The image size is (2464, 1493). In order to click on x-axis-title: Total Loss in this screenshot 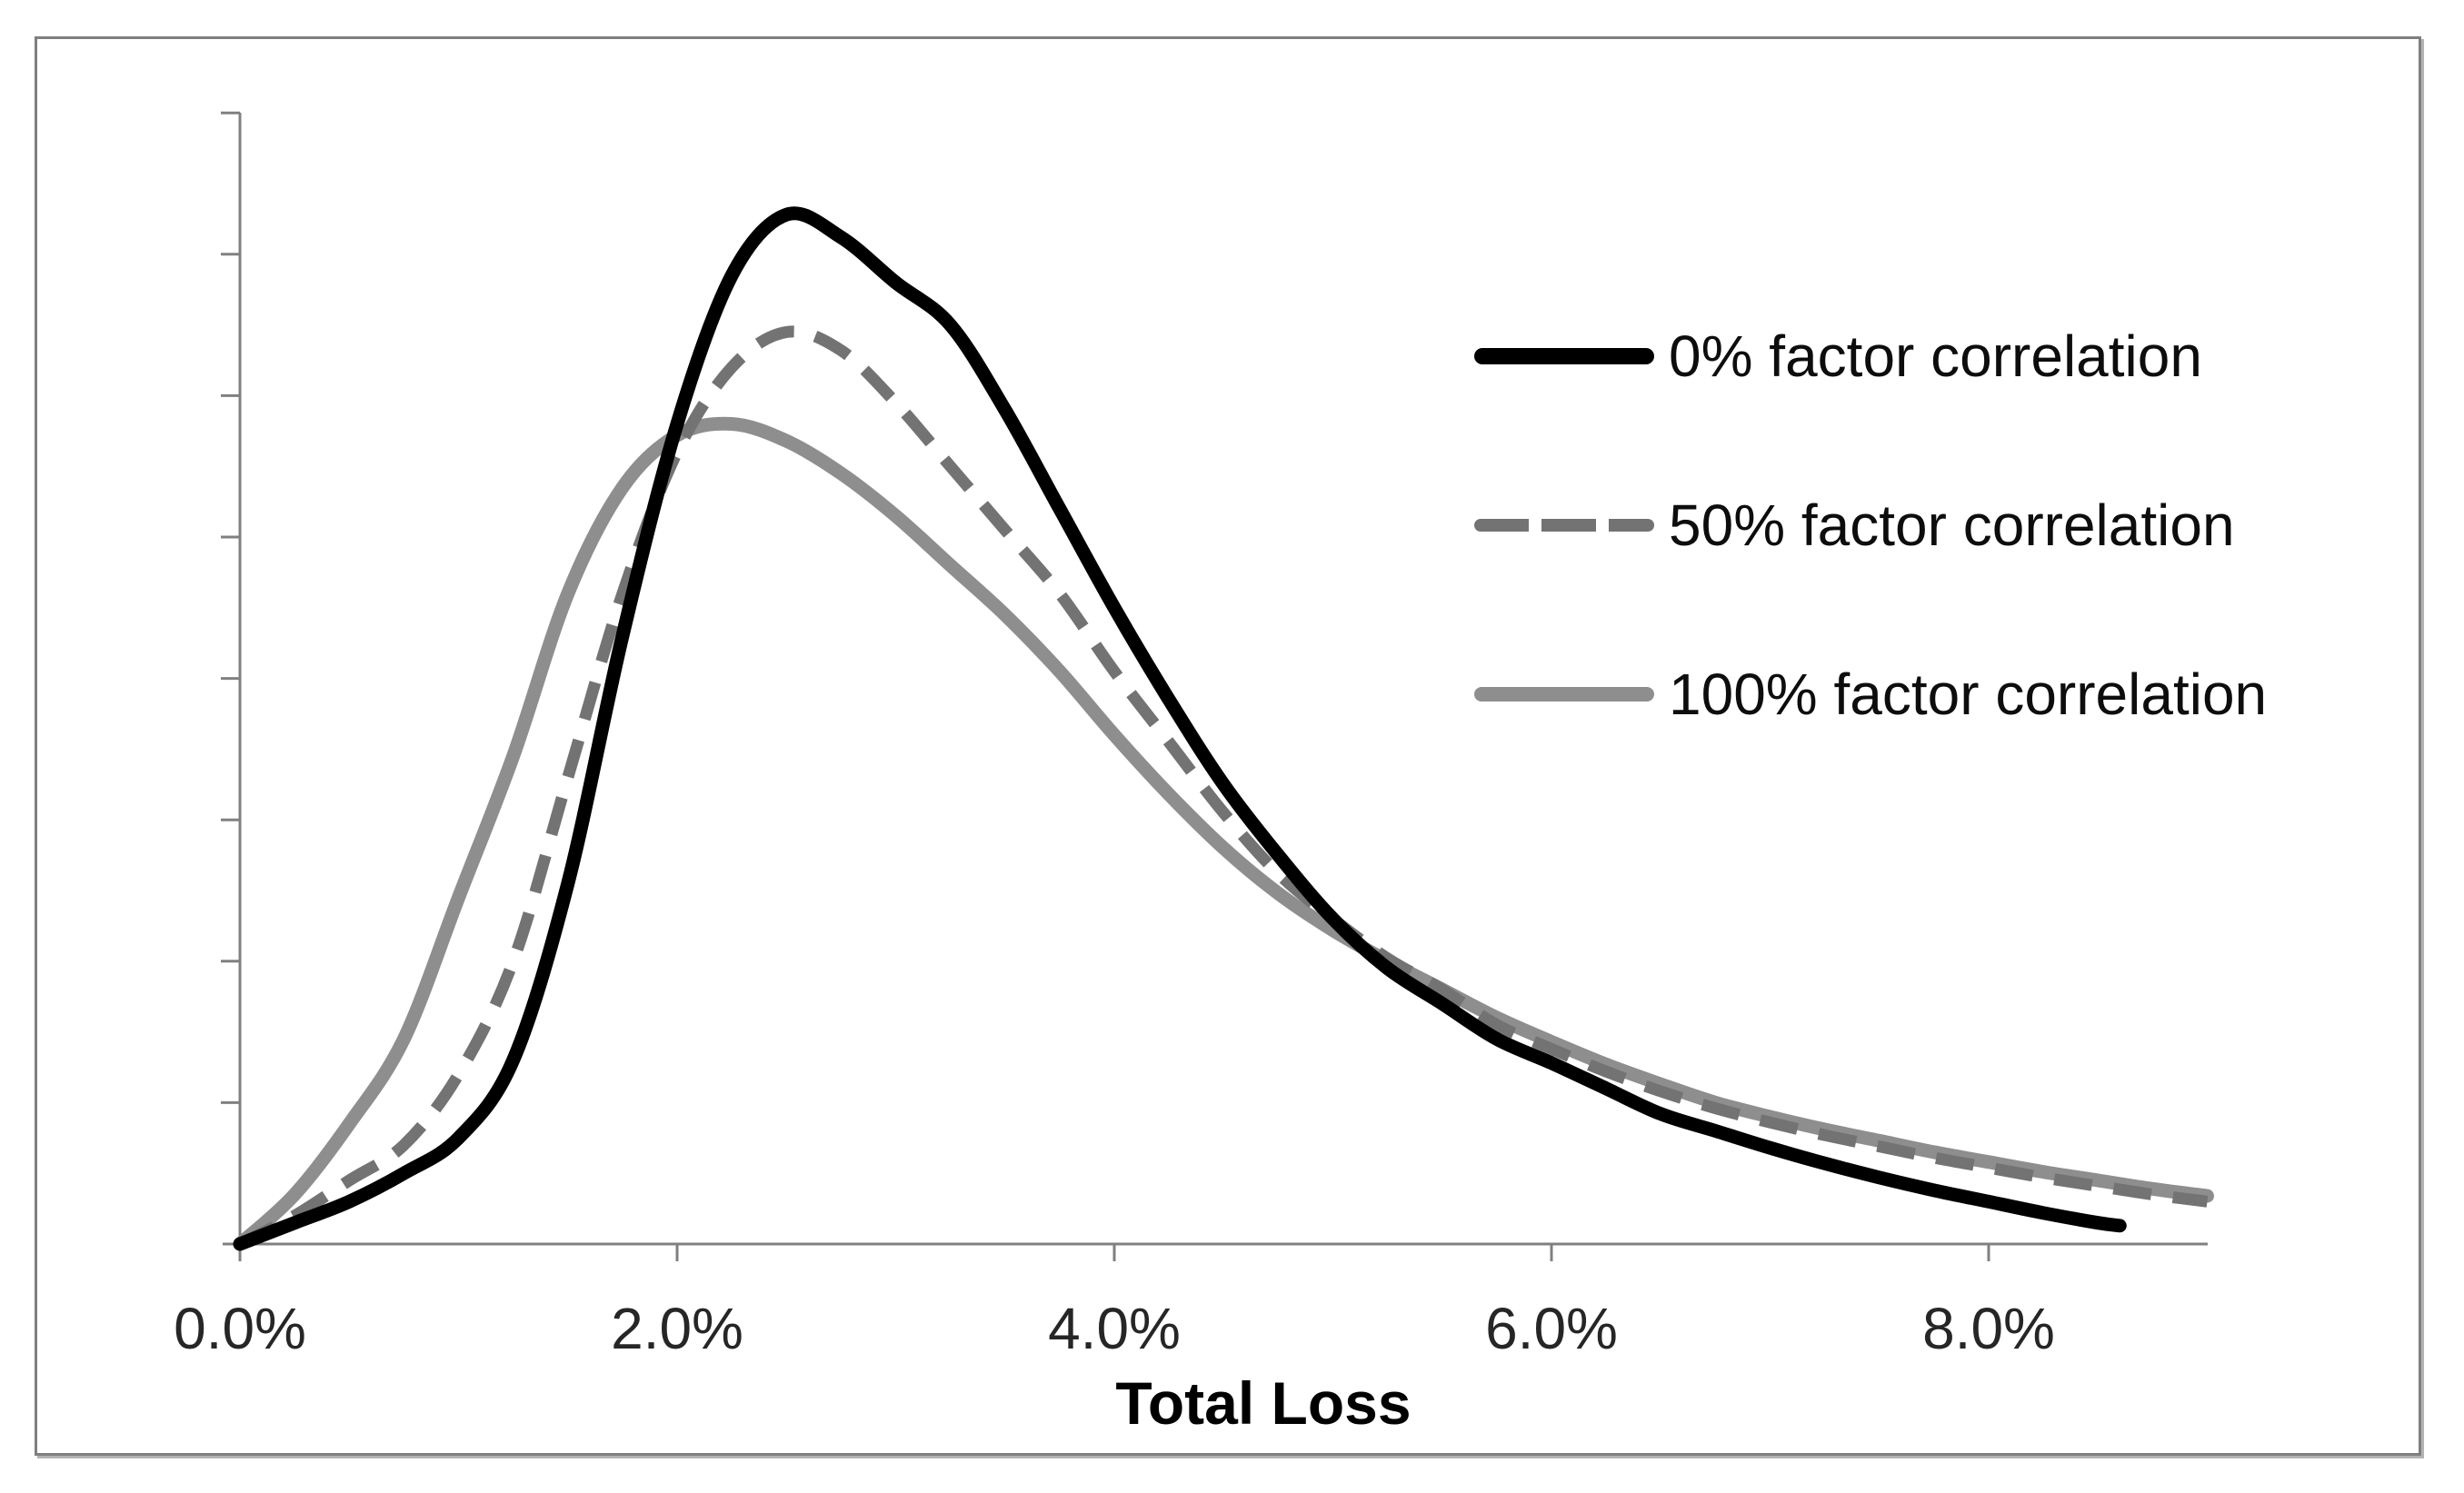, I will do `click(1263, 1403)`.